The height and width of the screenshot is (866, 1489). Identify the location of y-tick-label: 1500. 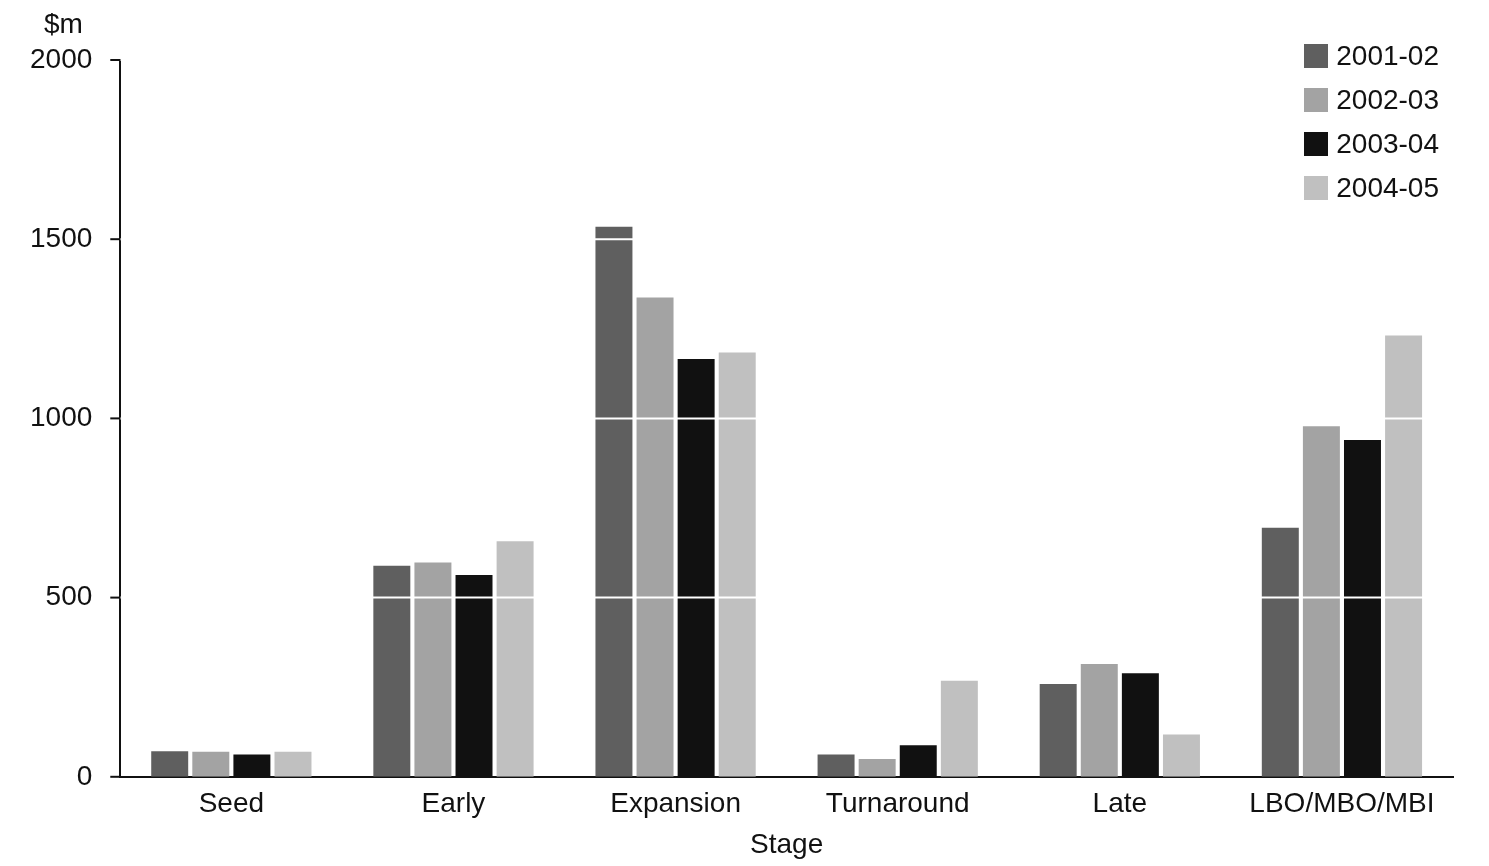
(61, 237).